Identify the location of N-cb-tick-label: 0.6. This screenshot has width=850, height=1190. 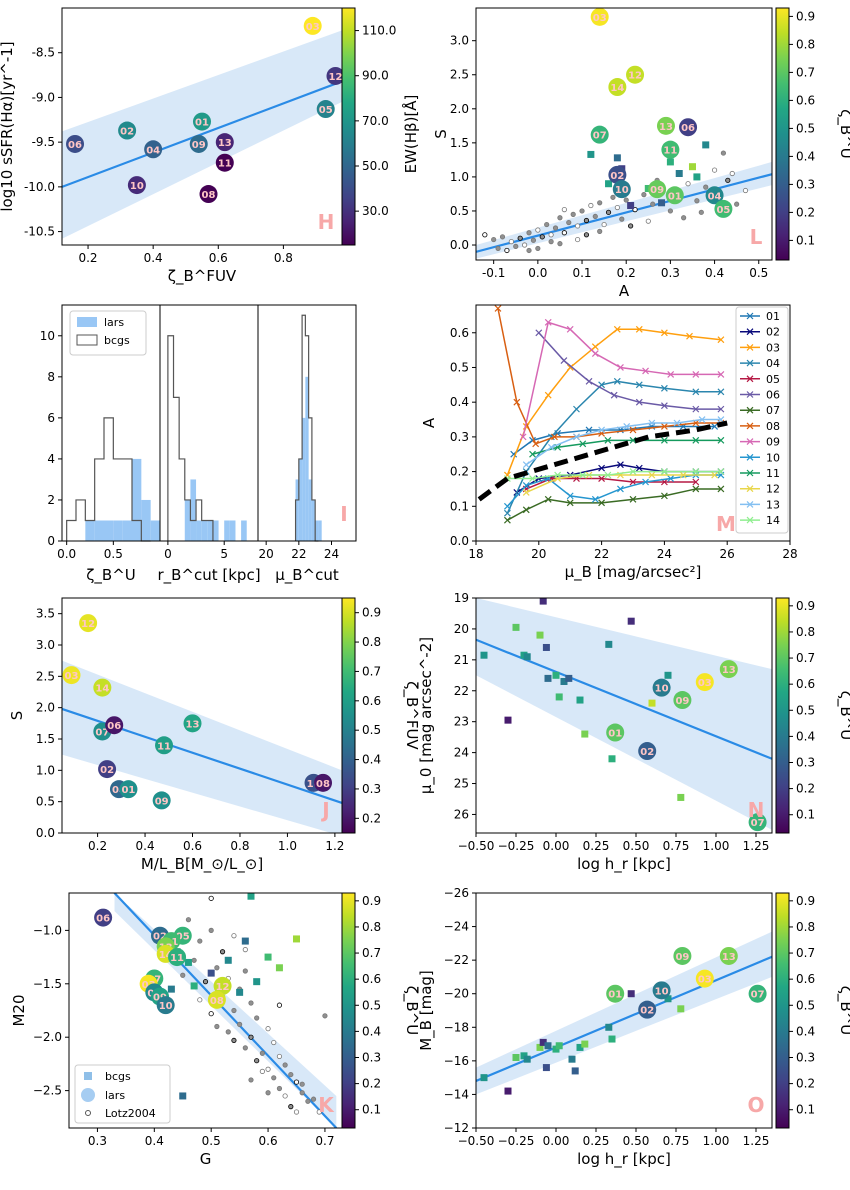
(805, 684).